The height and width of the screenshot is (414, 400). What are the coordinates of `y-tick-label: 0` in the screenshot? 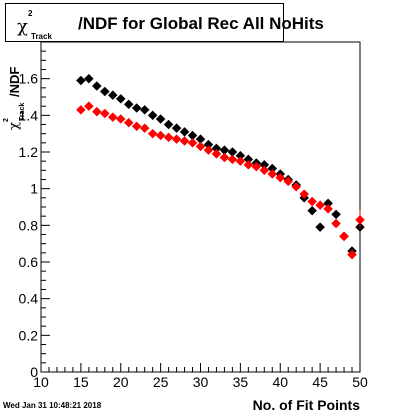 It's located at (34, 372).